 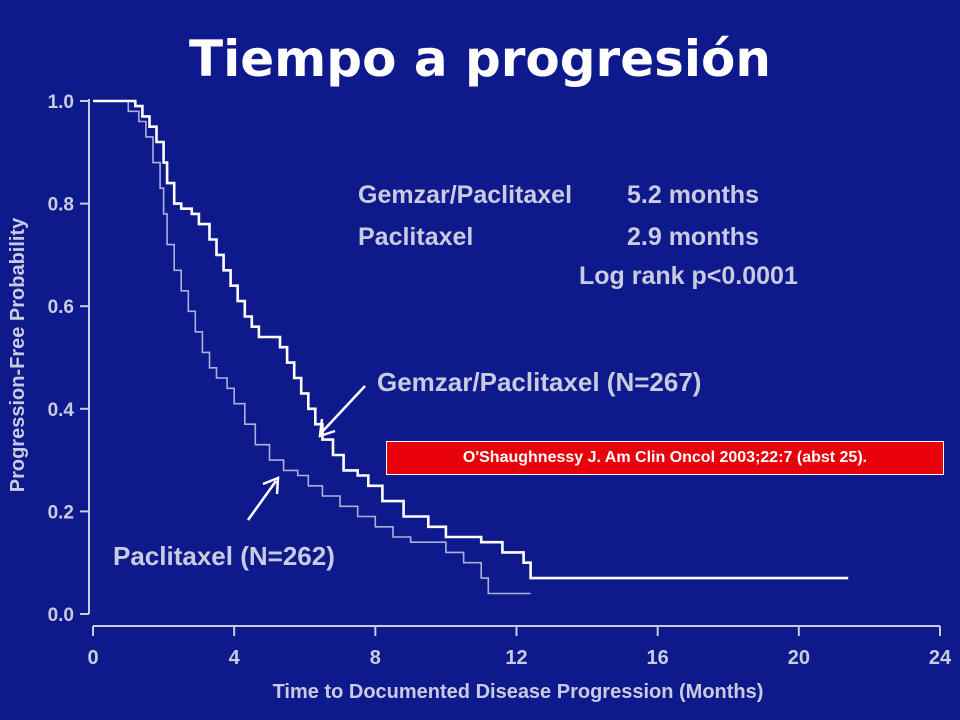 What do you see at coordinates (18, 354) in the screenshot?
I see `y-axis-label: Progression-Free Probability` at bounding box center [18, 354].